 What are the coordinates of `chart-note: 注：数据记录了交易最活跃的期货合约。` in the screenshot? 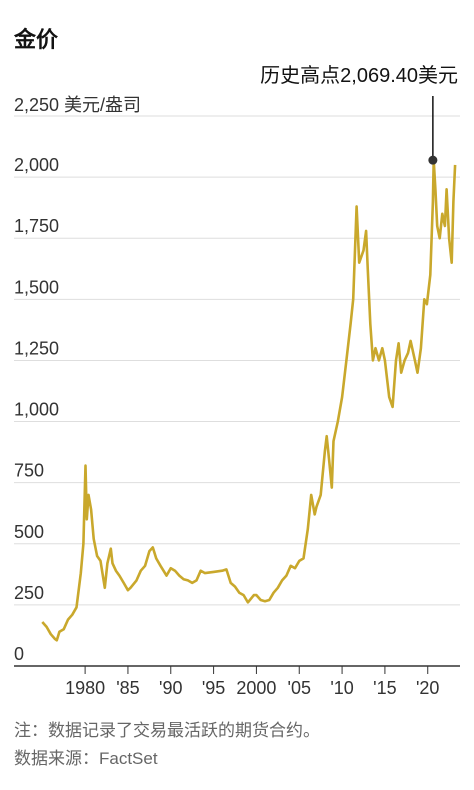 It's located at (167, 730).